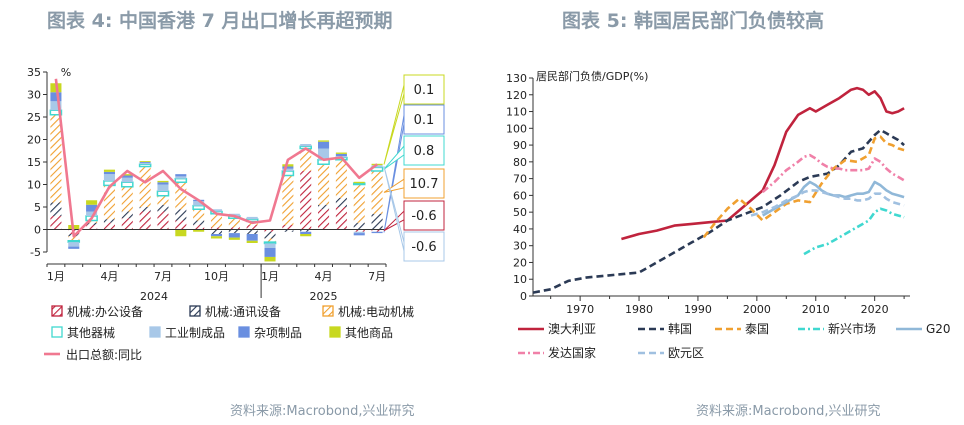 Image resolution: width=964 pixels, height=425 pixels. What do you see at coordinates (34, 140) in the screenshot?
I see `y-tick-label: 20` at bounding box center [34, 140].